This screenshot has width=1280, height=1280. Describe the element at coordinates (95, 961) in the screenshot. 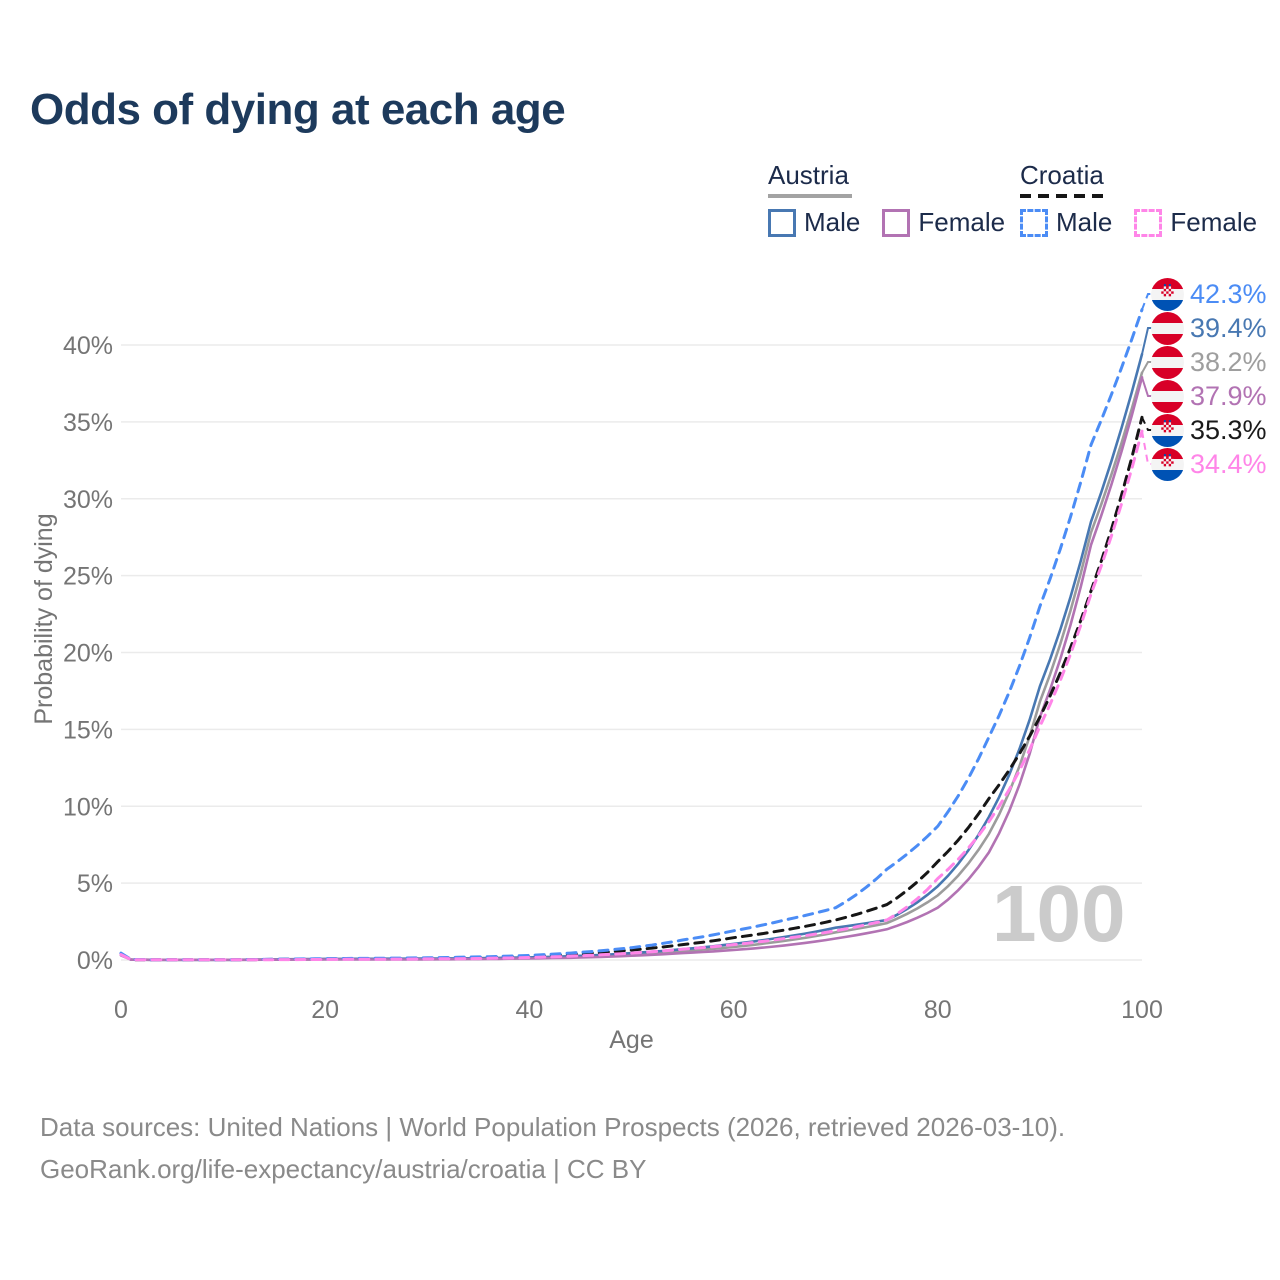

I see `y-tick-0%: 0%` at that location.